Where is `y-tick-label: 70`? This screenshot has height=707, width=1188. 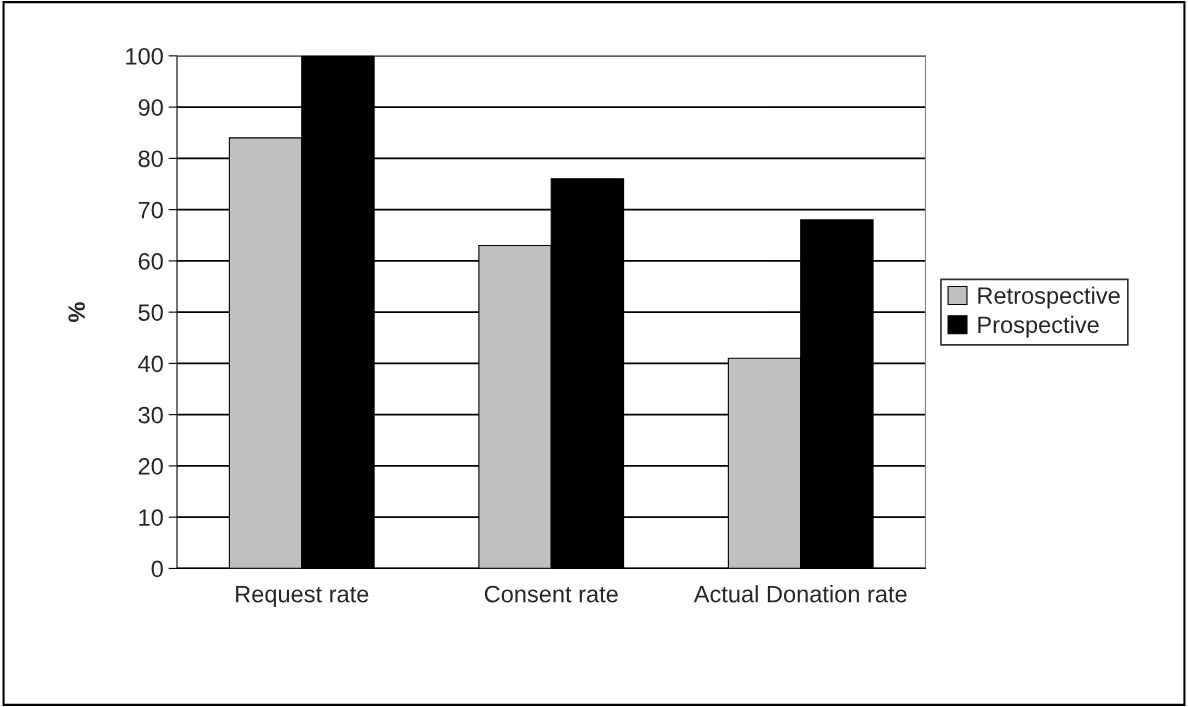 y-tick-label: 70 is located at coordinates (150, 210).